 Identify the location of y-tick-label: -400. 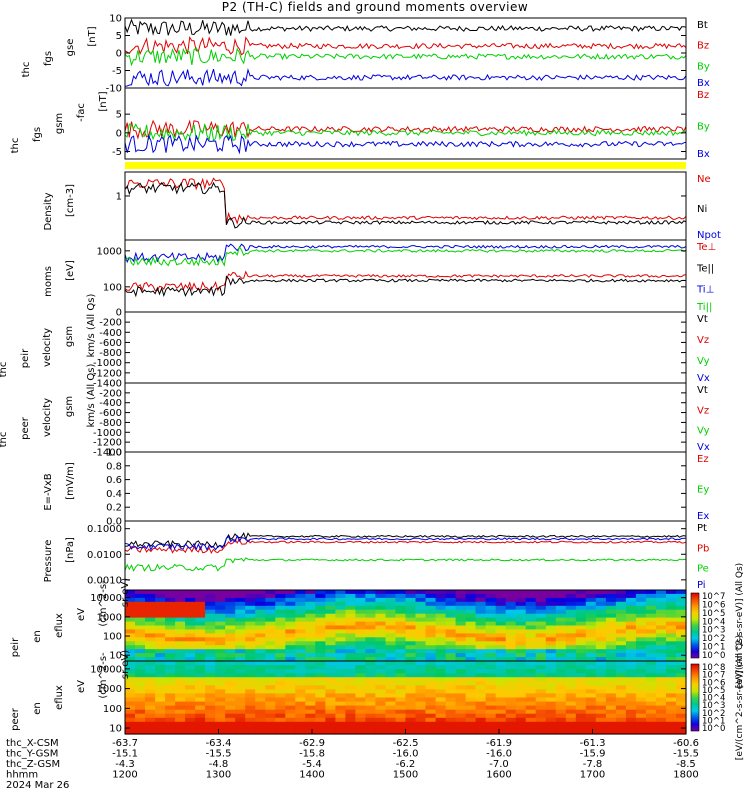
(110, 403).